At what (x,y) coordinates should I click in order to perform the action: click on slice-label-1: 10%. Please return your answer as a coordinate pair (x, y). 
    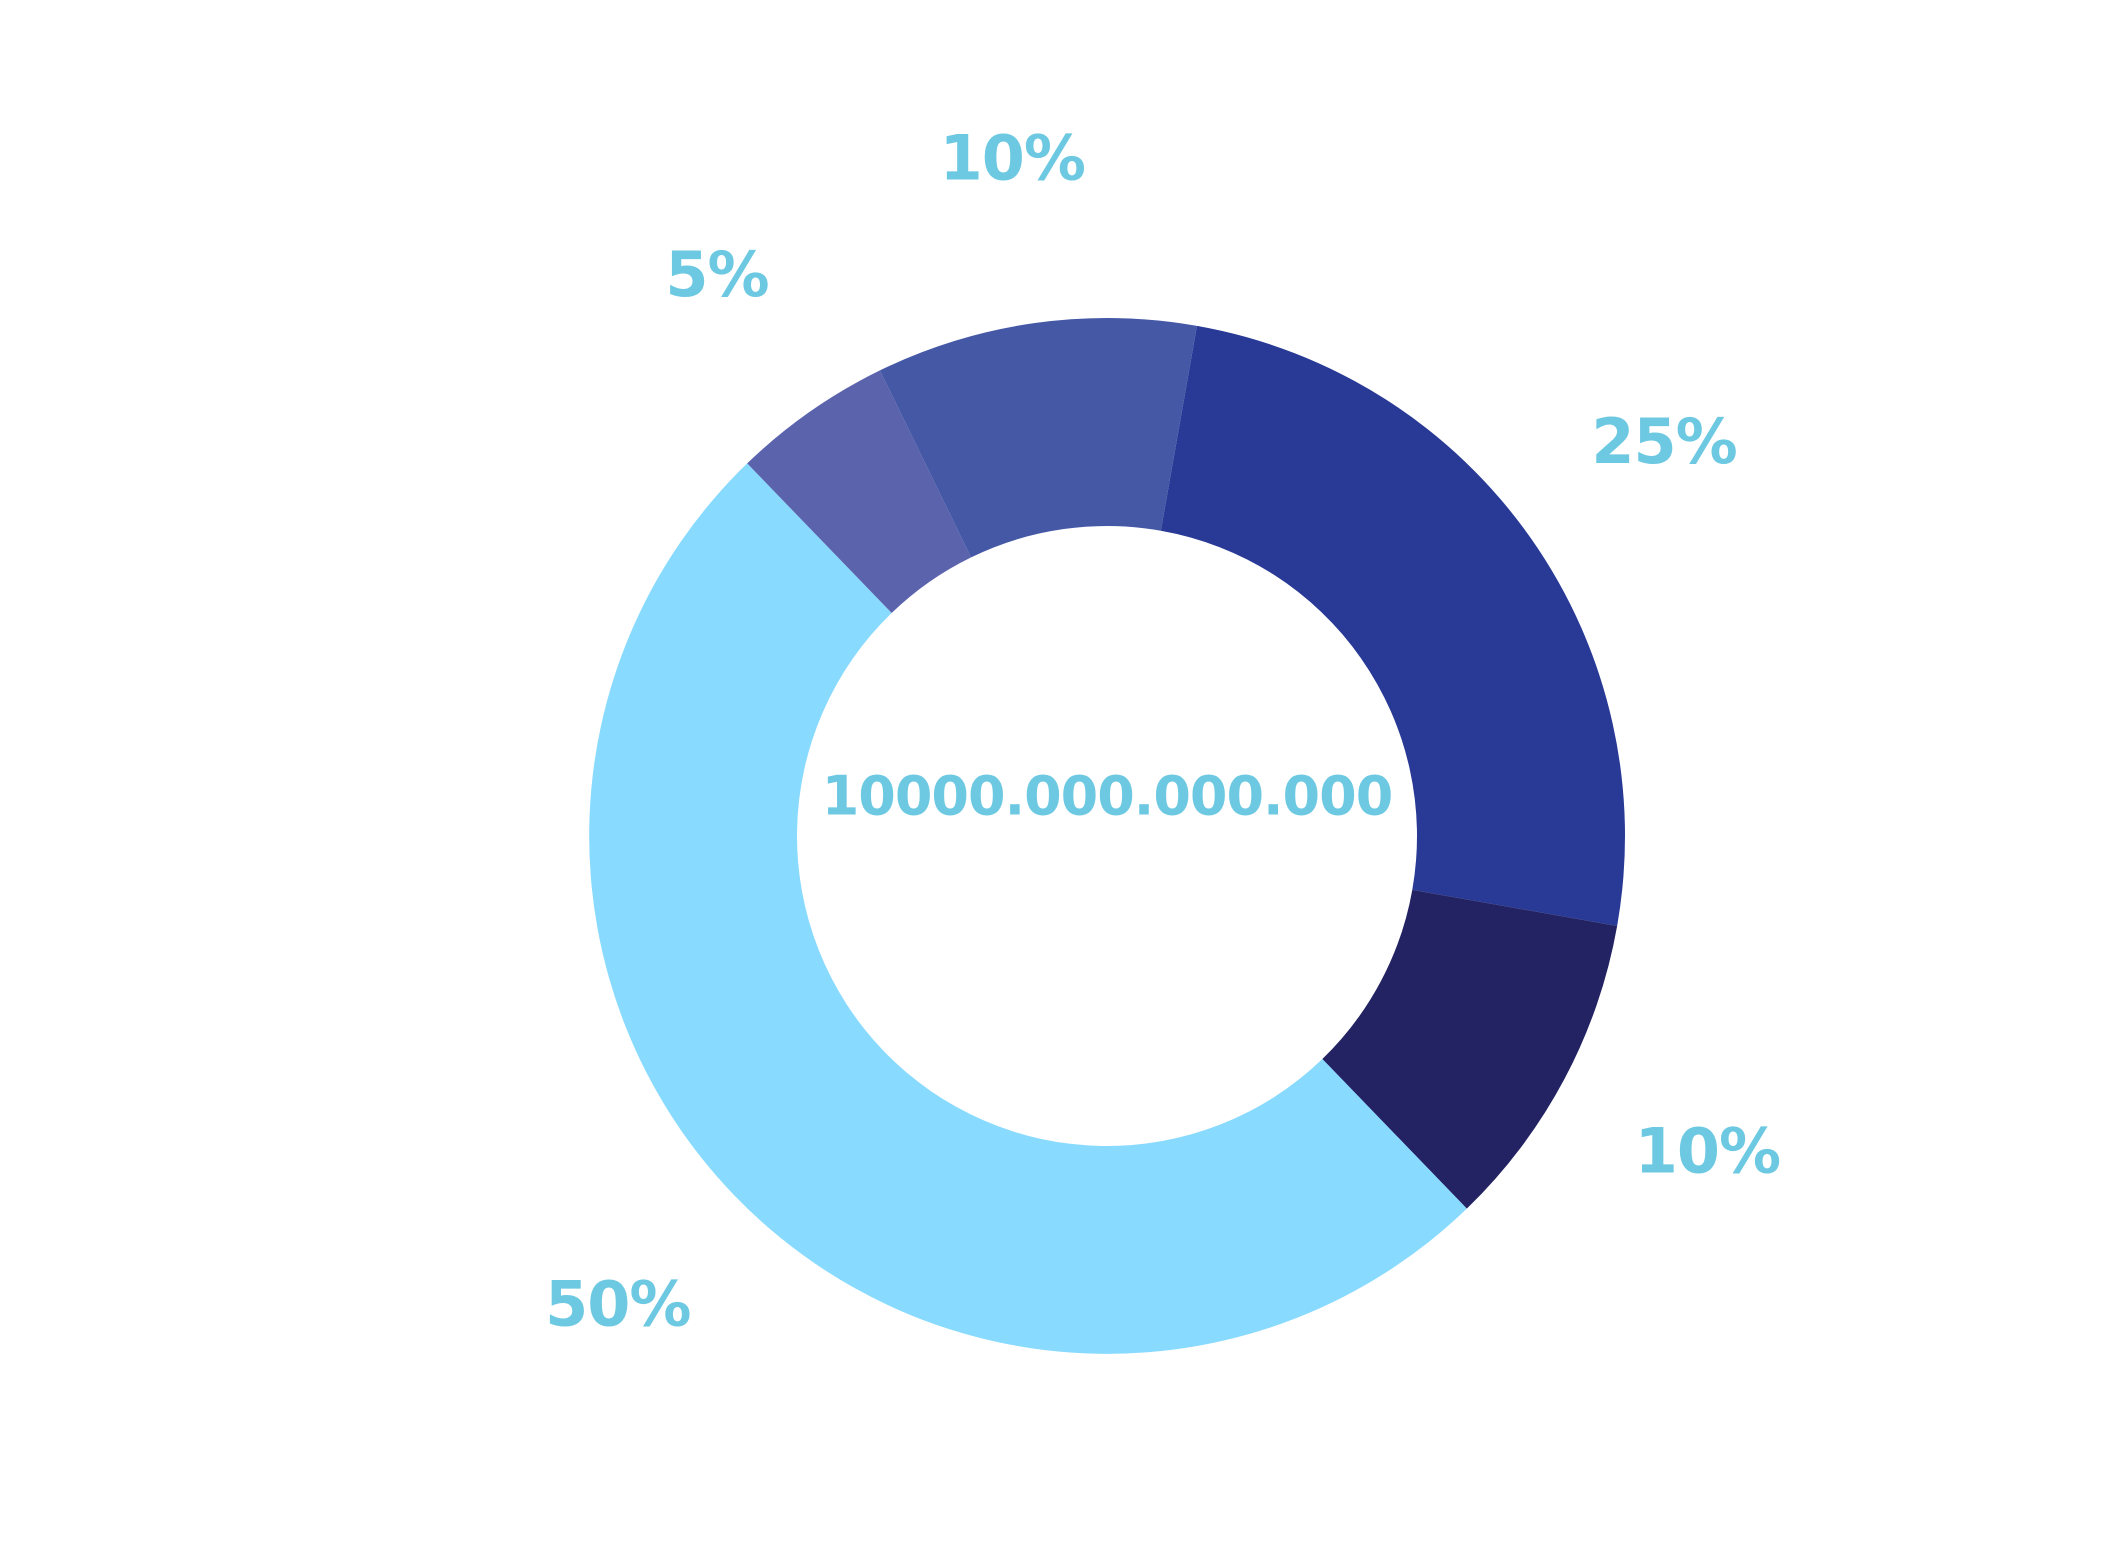
    Looking at the image, I should click on (1707, 1150).